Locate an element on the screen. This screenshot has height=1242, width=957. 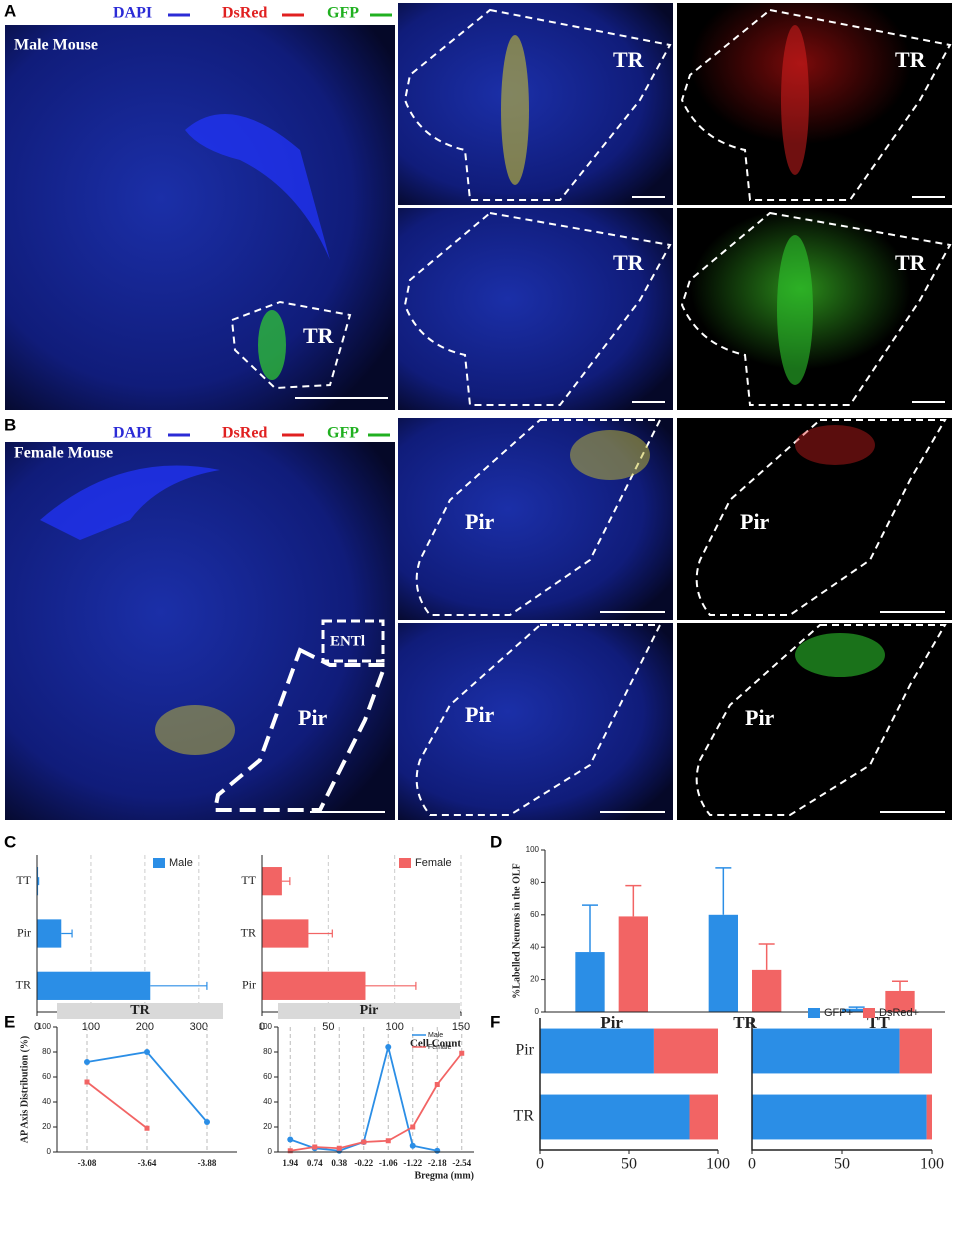
x-tick-label: -3.88 is located at coordinates (207, 1163).